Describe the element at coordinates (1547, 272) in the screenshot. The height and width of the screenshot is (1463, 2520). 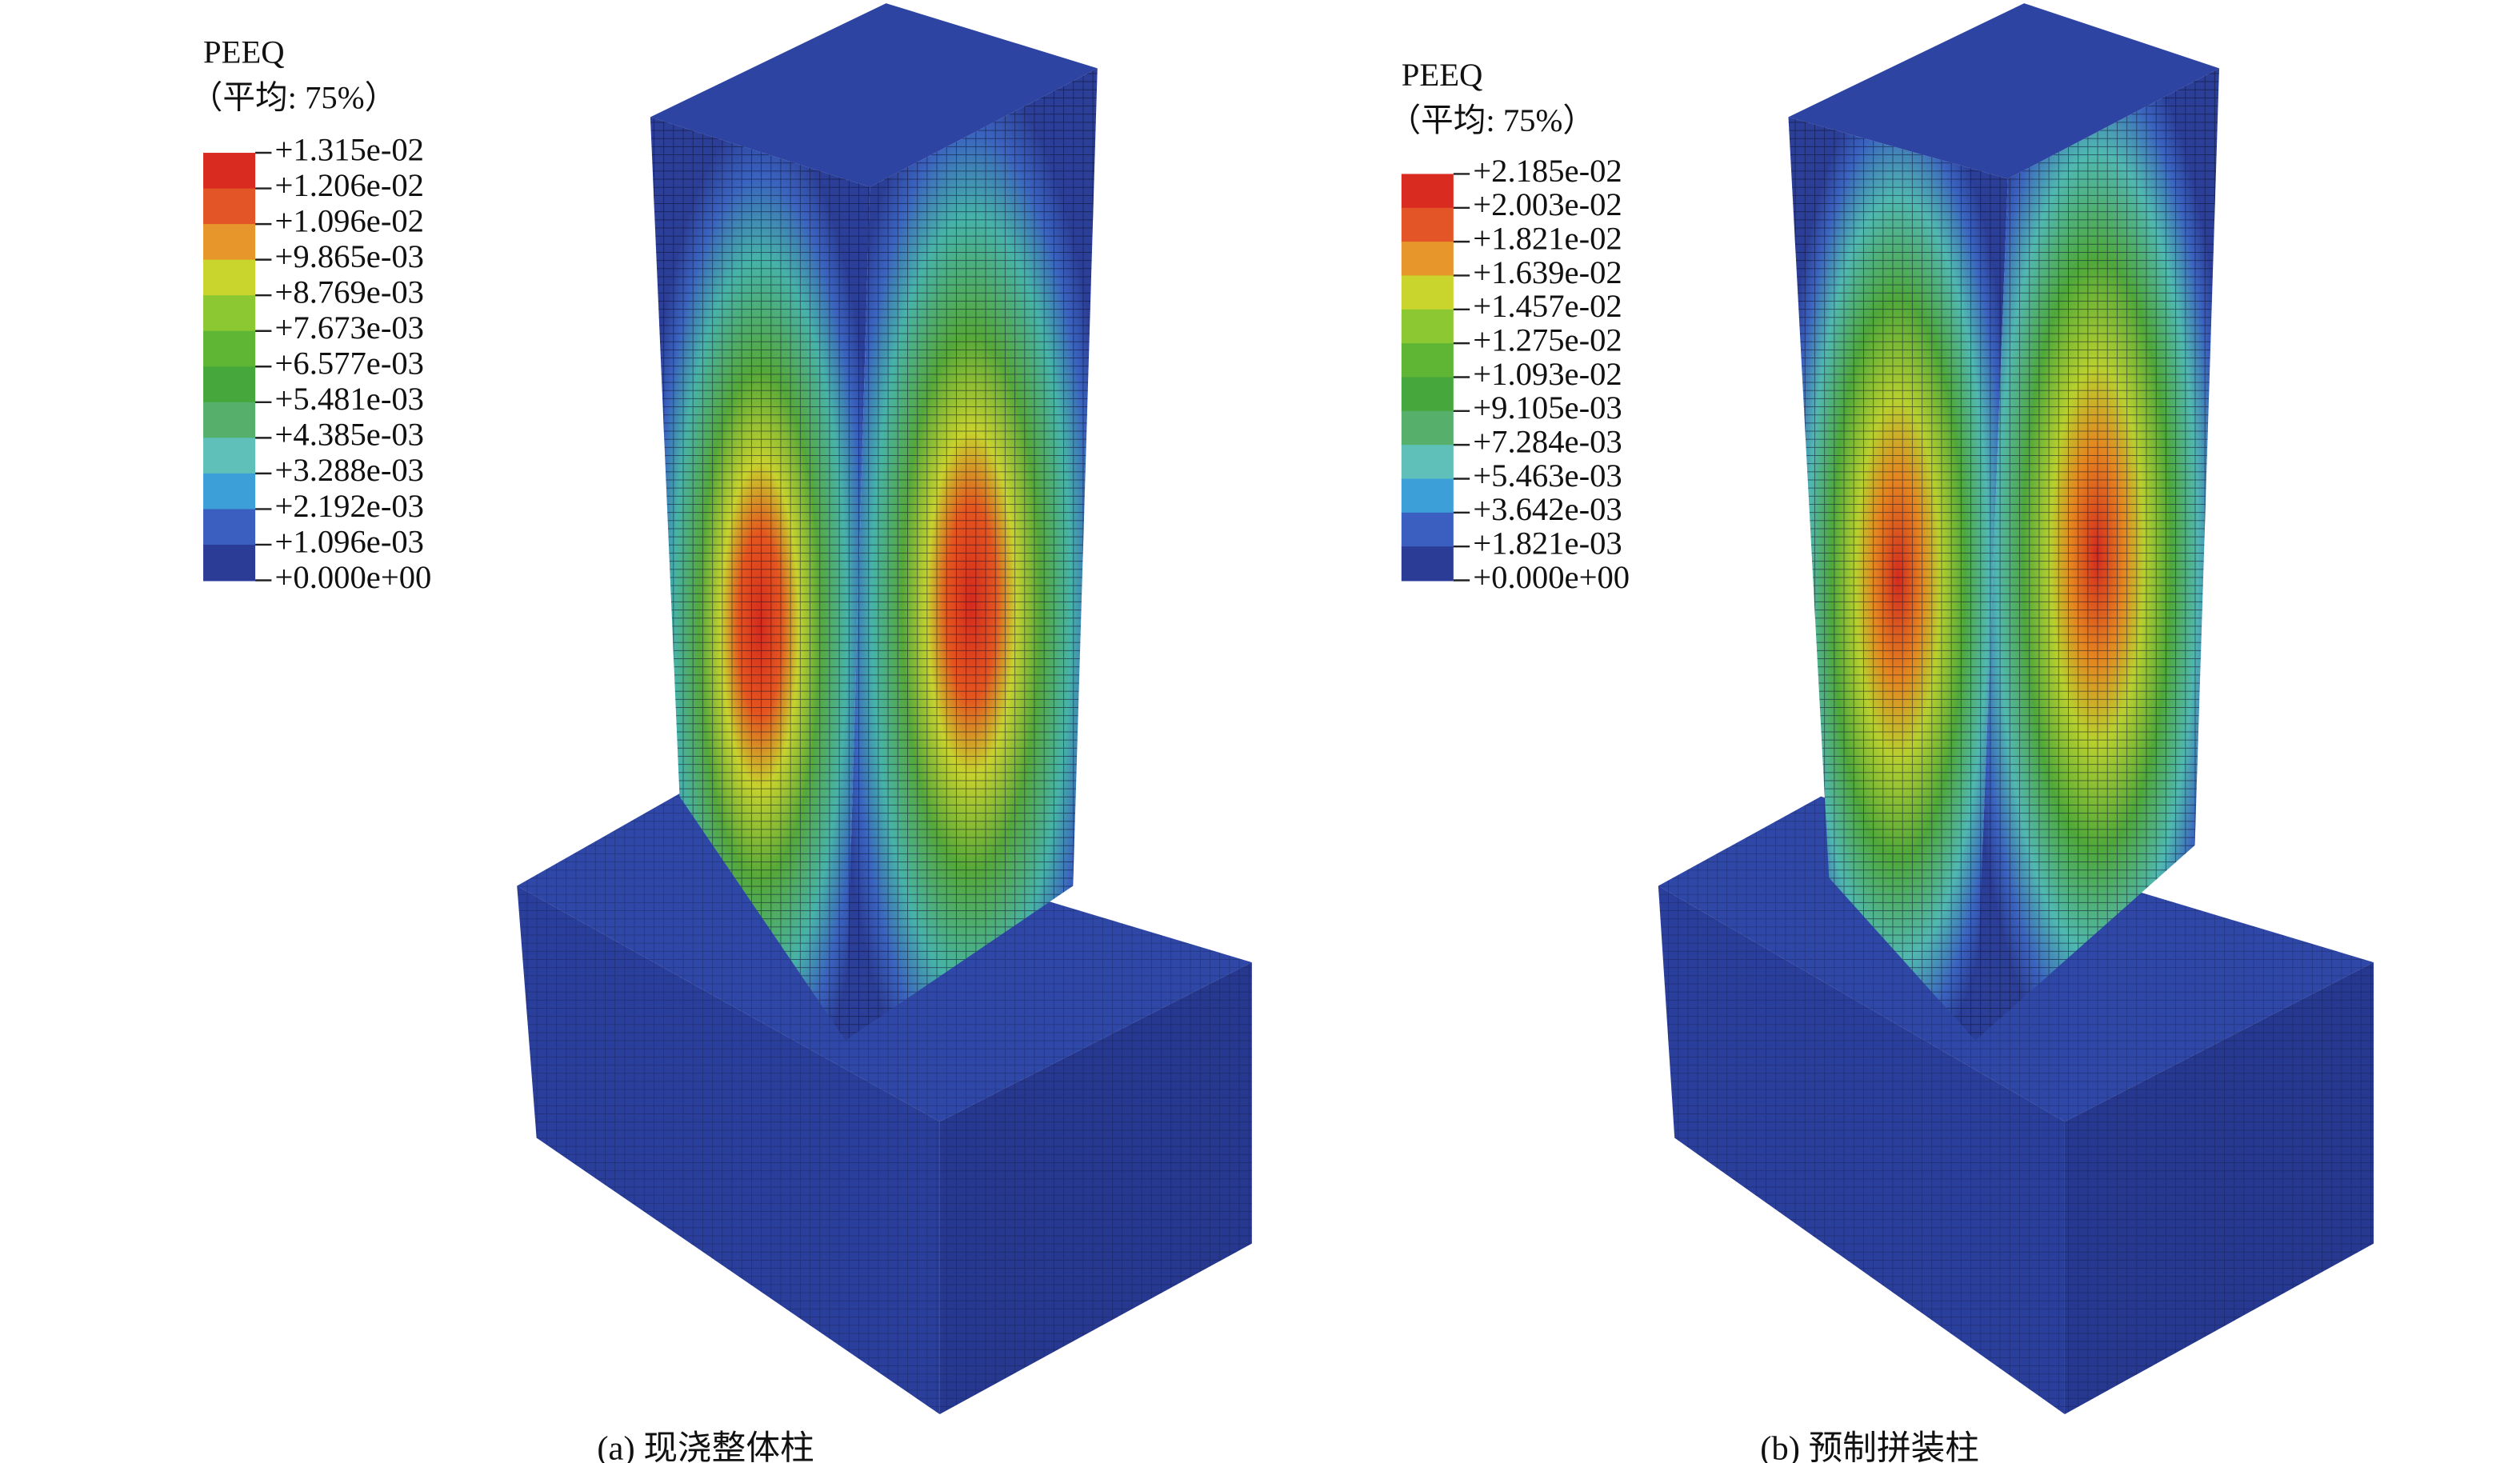
I see `legend-label: +1.639e-02` at that location.